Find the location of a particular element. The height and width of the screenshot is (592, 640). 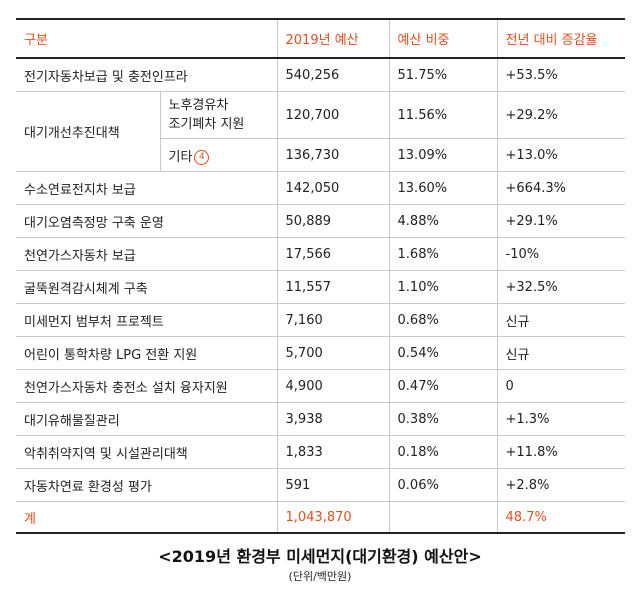

row-budget: 1,833 is located at coordinates (333, 452).